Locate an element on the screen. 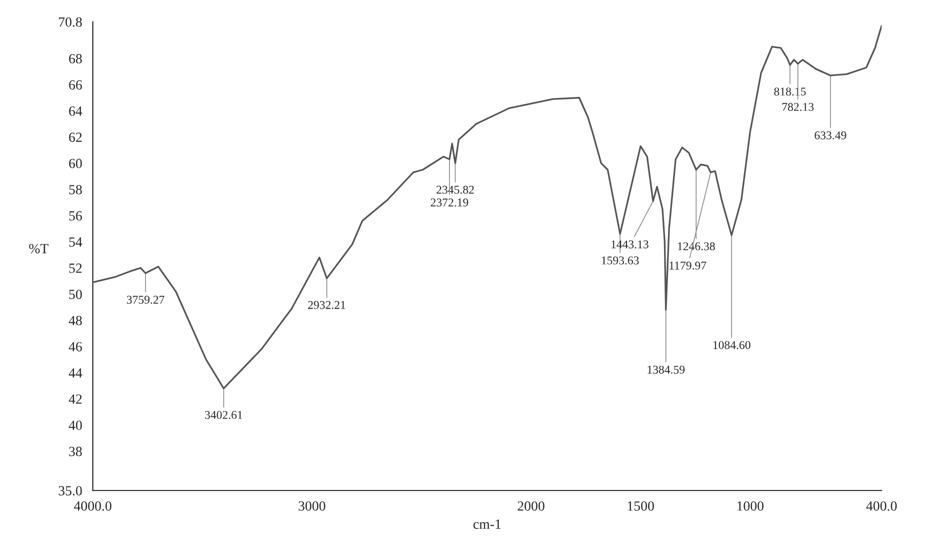 Image resolution: width=928 pixels, height=545 pixels. annotation: 3759.27 is located at coordinates (145, 300).